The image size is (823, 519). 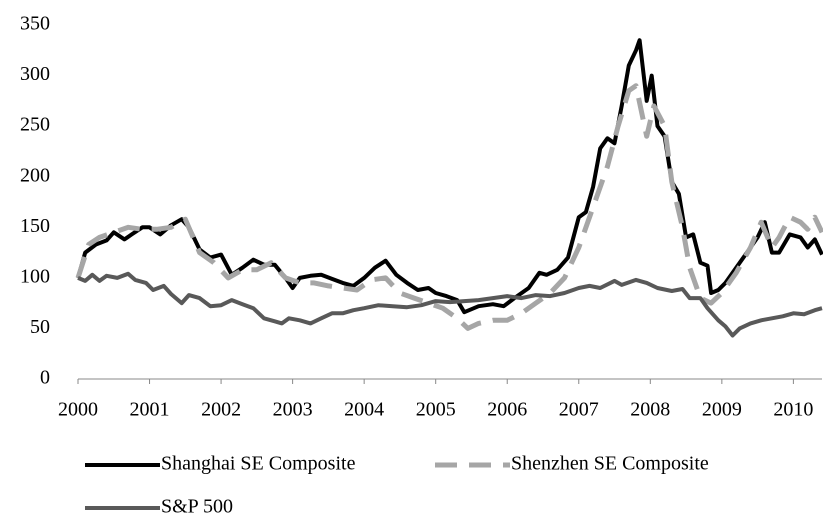 I want to click on x-tick-label: 2003, so click(x=293, y=410).